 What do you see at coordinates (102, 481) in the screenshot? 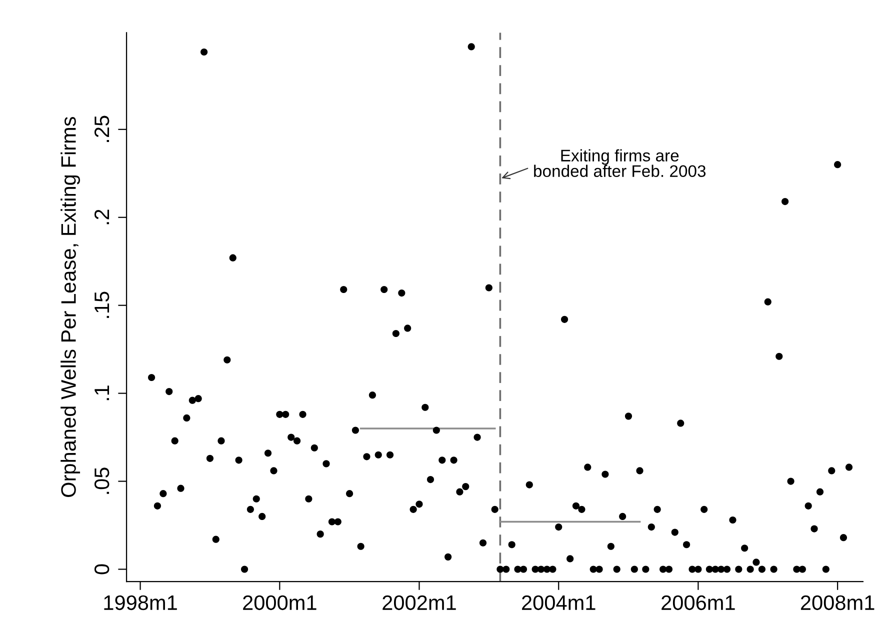
I see `y-tick-label: .05` at bounding box center [102, 481].